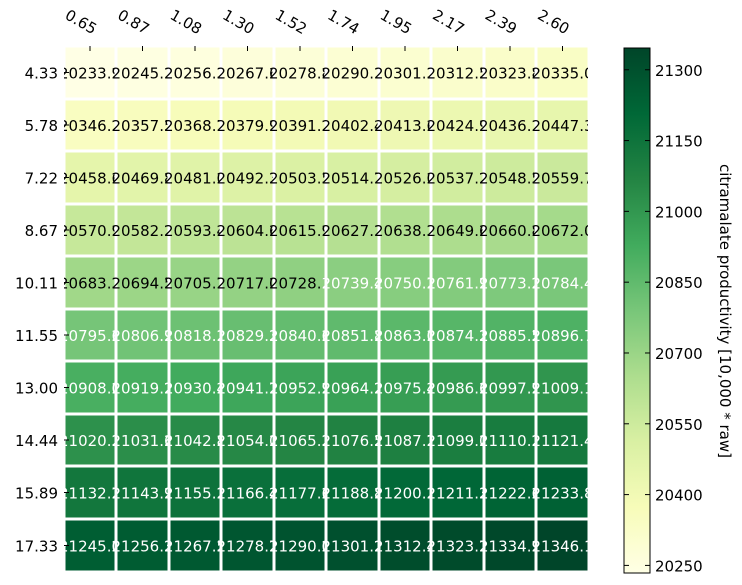  I want to click on cell-value-label: 20840.6, so click(300, 336).